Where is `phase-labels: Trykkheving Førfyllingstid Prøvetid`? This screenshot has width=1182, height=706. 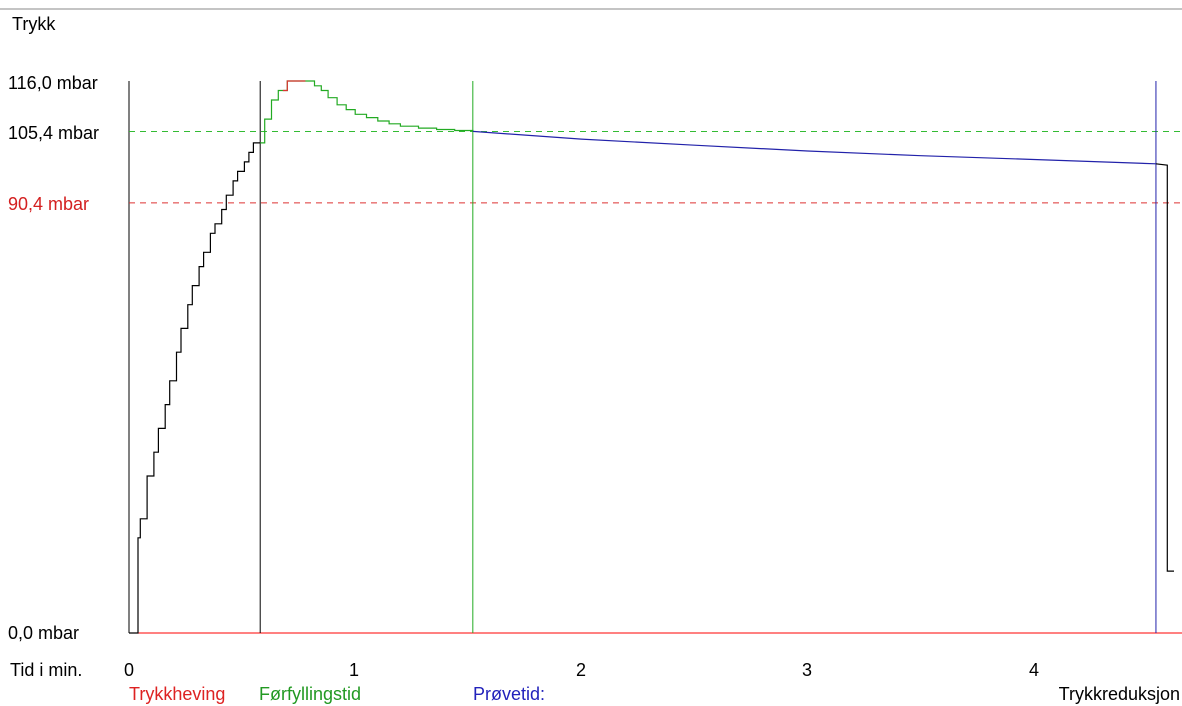
phase-labels: Trykkheving Førfyllingstid Prøvetid is located at coordinates (654, 694).